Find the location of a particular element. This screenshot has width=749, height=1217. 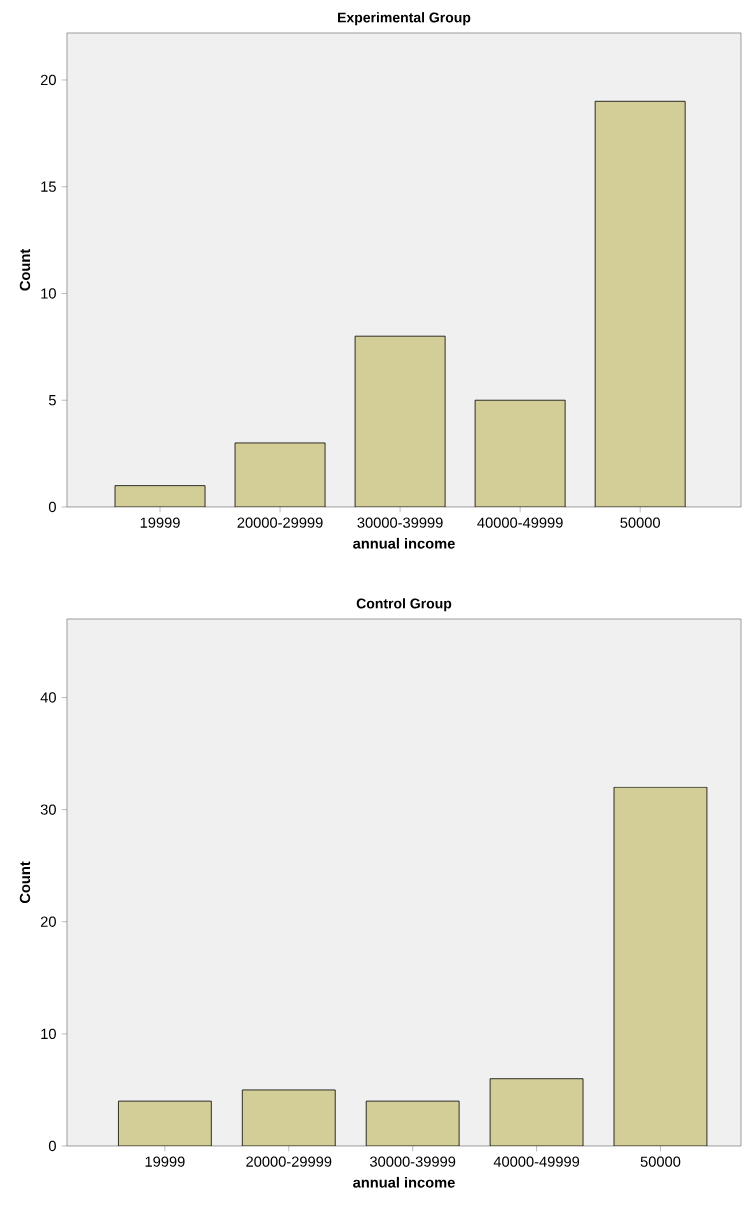

chart-title: Experimental Group is located at coordinates (404, 19).